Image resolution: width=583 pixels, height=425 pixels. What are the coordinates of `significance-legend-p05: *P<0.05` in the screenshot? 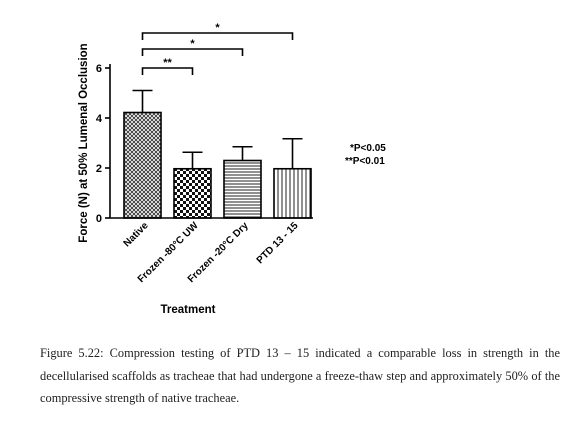 It's located at (368, 148).